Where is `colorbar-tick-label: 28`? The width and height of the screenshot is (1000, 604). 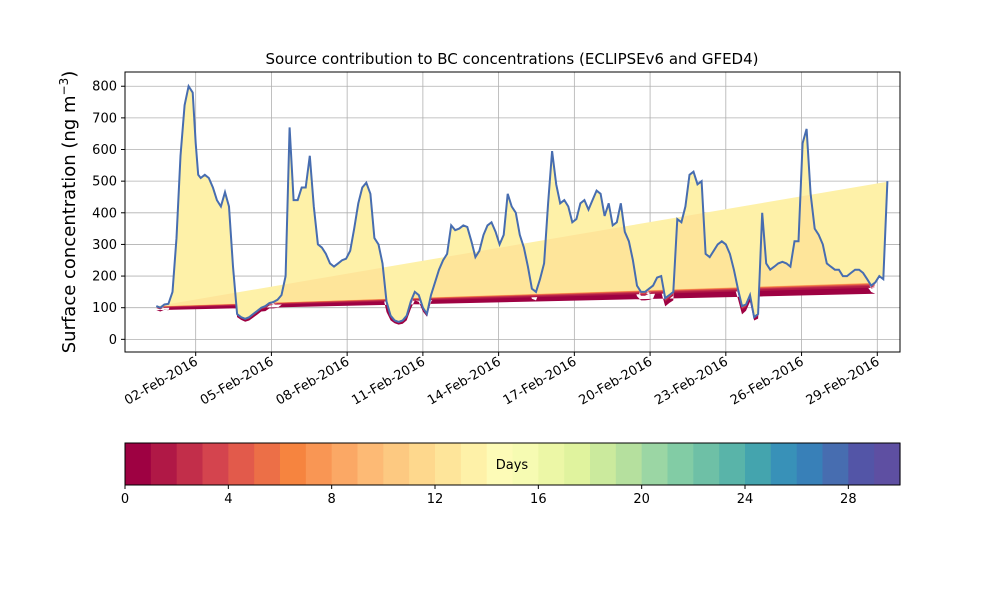
colorbar-tick-label: 28 is located at coordinates (848, 499).